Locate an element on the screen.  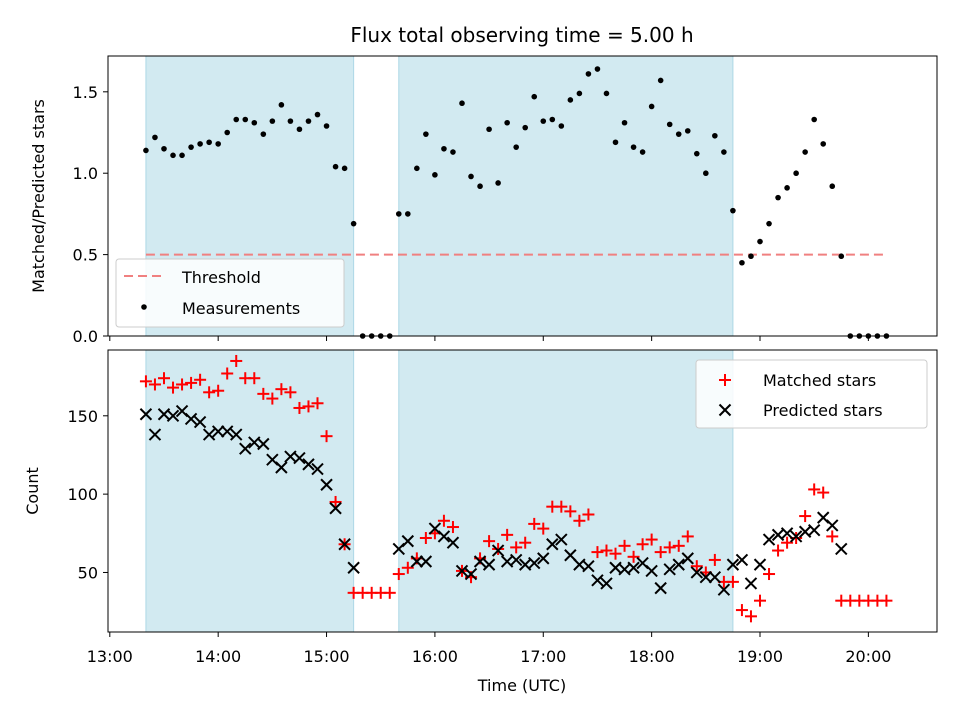
y-tick-label: 1.0 is located at coordinates (85, 173).